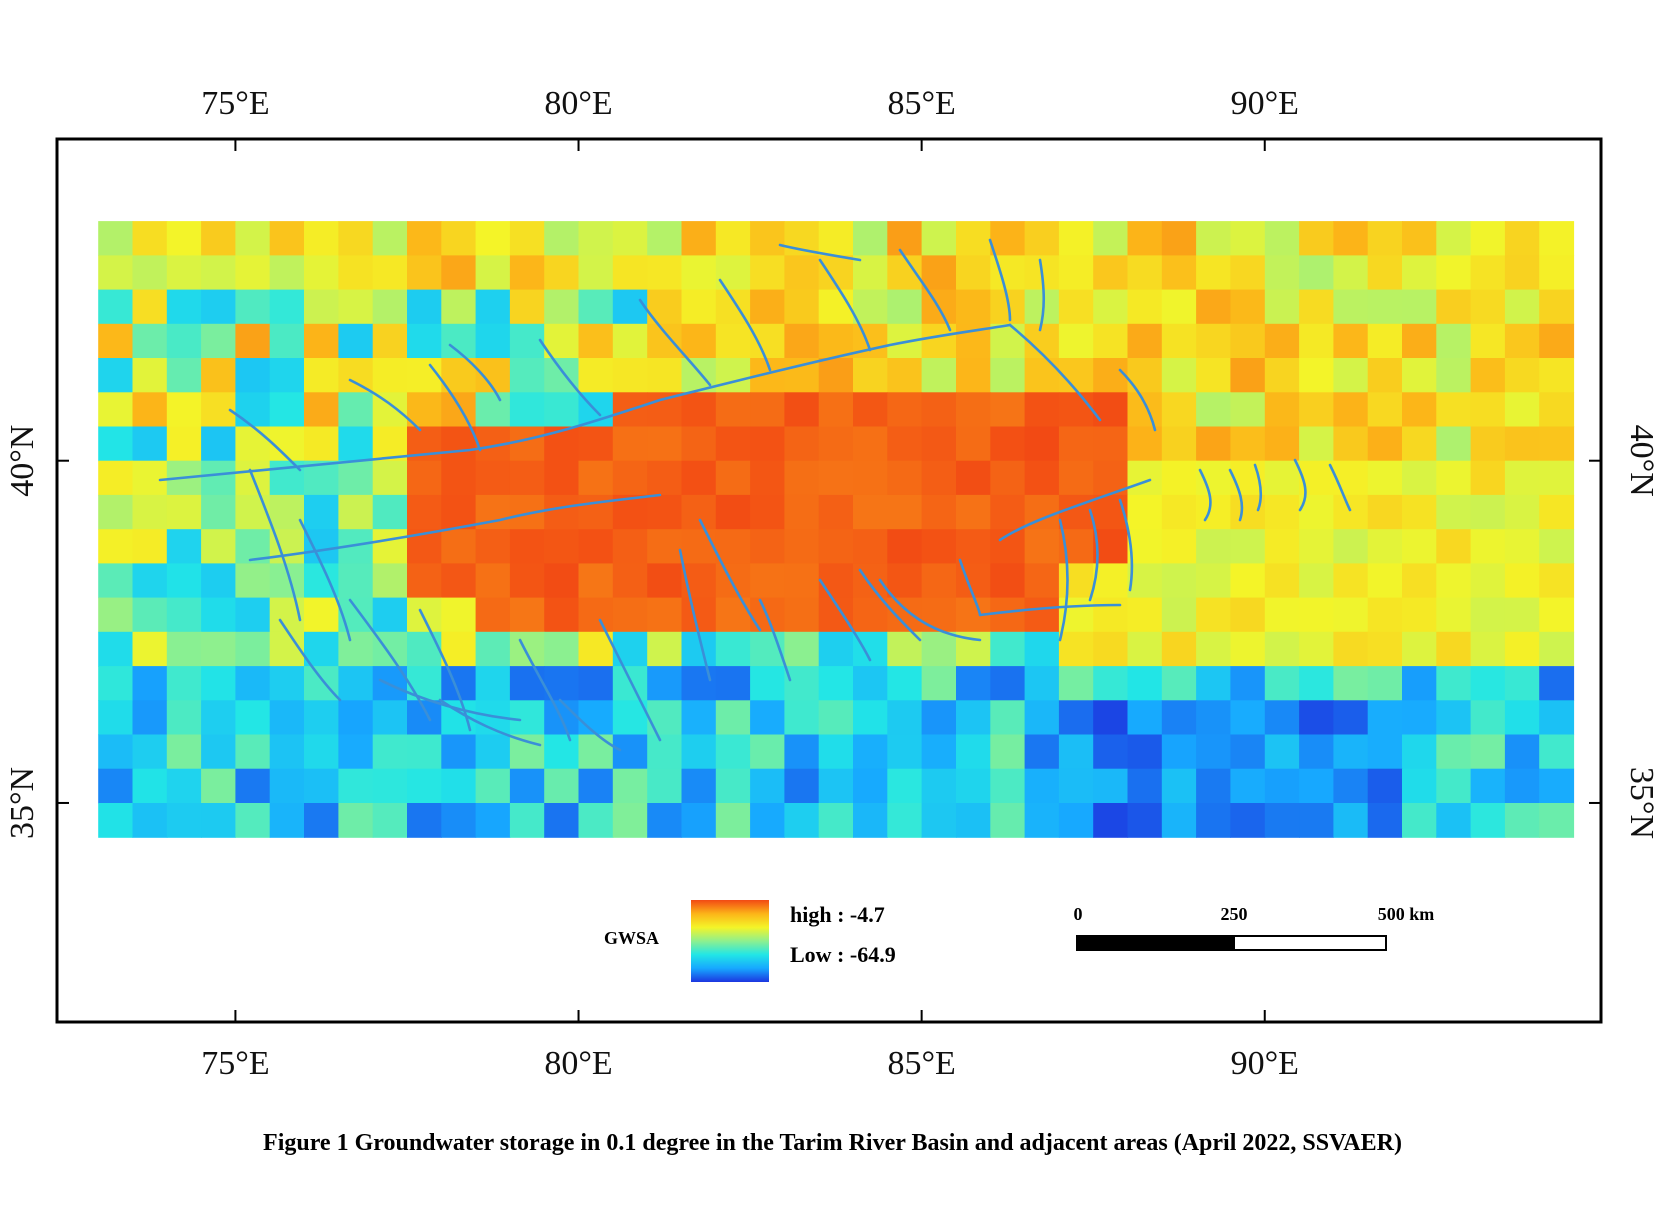  What do you see at coordinates (22, 461) in the screenshot?
I see `left-lat-label-40: 40°N` at bounding box center [22, 461].